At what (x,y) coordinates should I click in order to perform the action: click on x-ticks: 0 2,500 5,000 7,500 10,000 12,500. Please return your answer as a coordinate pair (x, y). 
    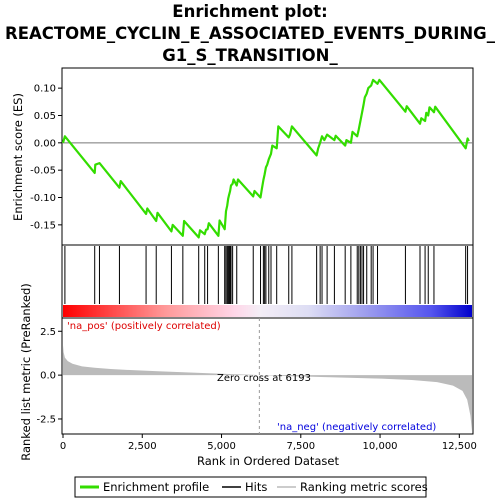
    Looking at the image, I should click on (268, 443).